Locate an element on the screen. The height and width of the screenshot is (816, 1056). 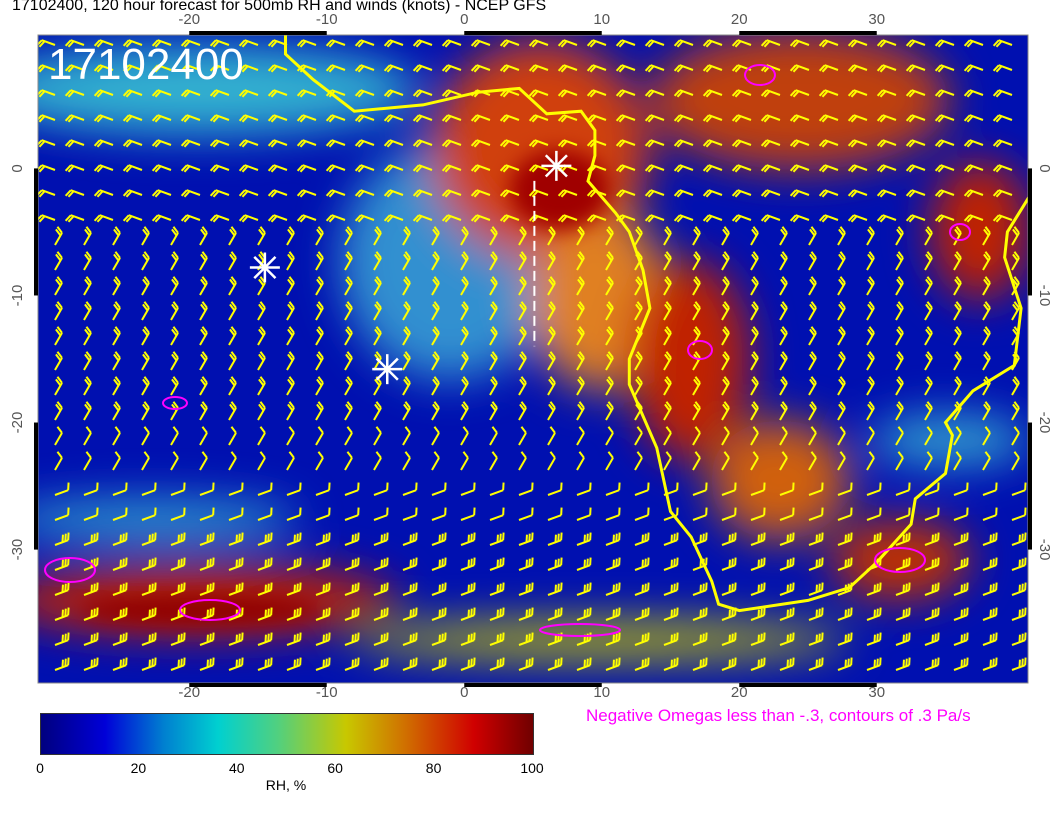
colorbar-tick-label: 20 is located at coordinates (138, 768).